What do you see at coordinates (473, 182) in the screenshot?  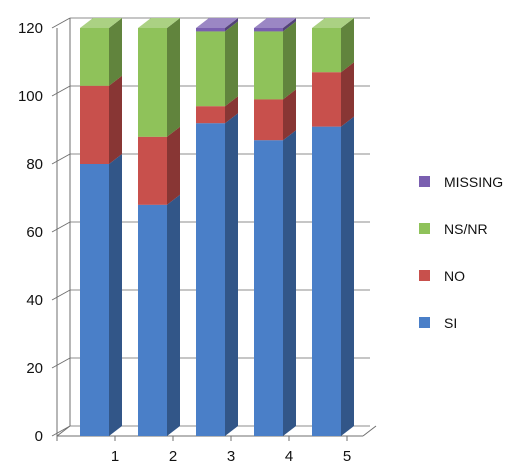 I see `legend-label: MISSING` at bounding box center [473, 182].